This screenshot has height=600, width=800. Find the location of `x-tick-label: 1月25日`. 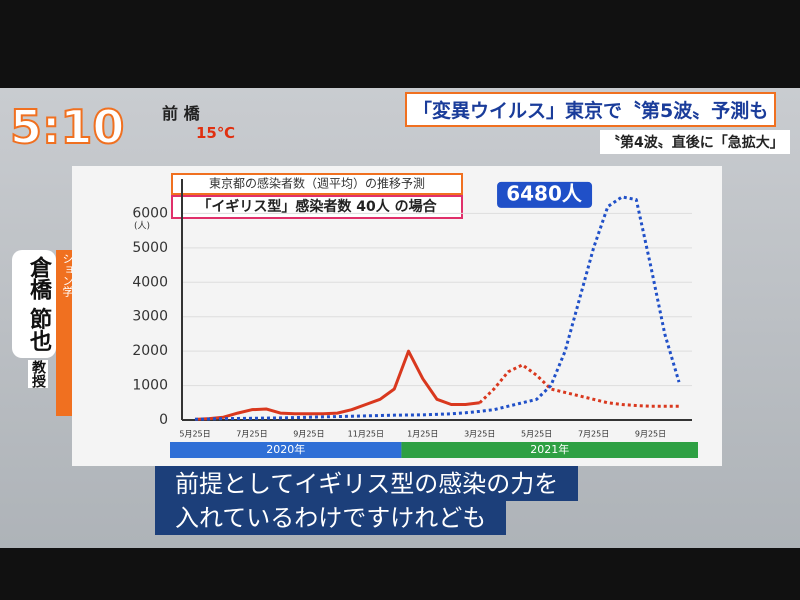

x-tick-label: 1月25日 is located at coordinates (422, 434).